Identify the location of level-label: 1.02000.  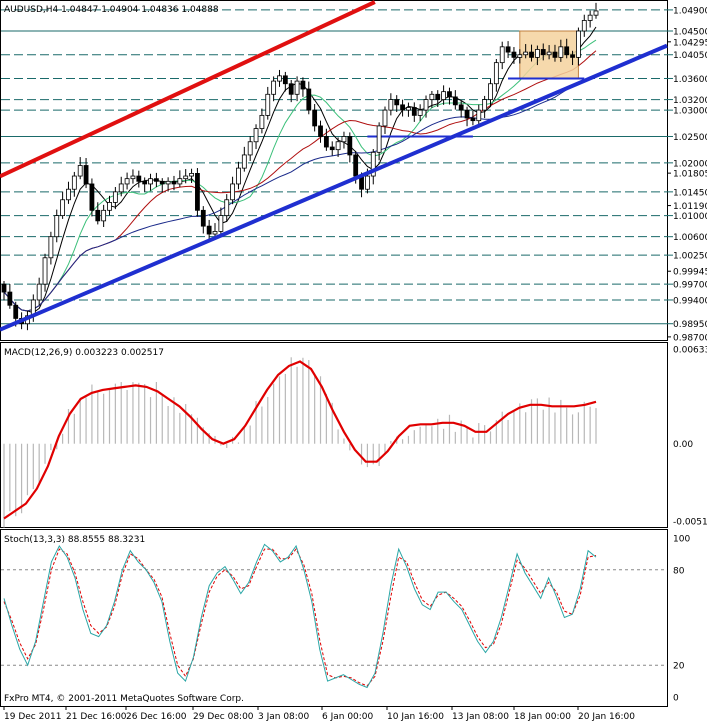
(690, 164).